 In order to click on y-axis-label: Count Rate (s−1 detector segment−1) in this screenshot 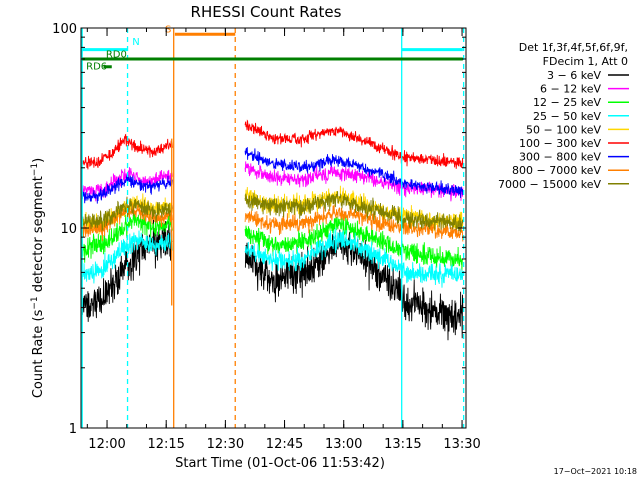, I will do `click(38, 278)`.